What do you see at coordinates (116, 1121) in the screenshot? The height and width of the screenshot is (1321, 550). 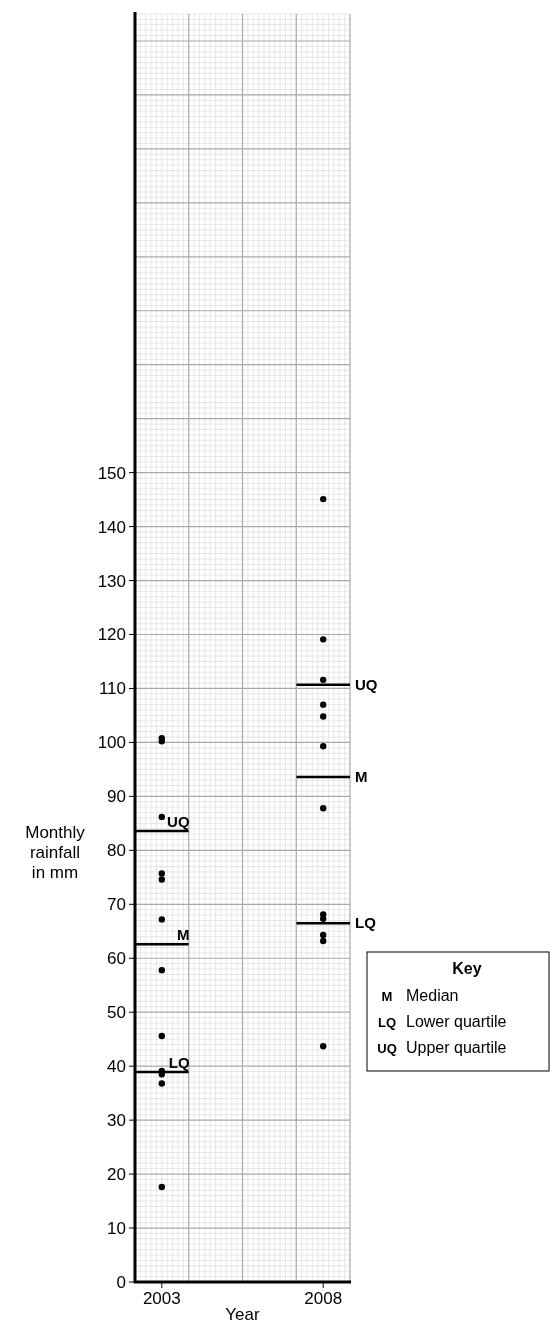 I see `y-tick-label: 30` at bounding box center [116, 1121].